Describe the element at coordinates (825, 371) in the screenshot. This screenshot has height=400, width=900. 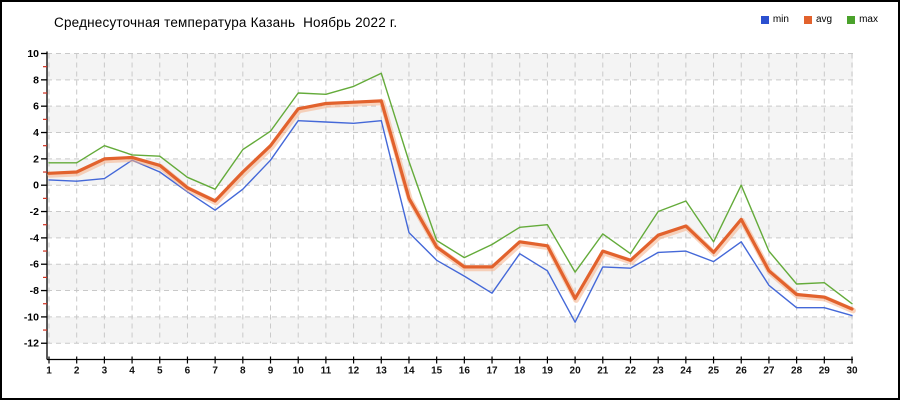
I see `x-tick-label: 29` at that location.